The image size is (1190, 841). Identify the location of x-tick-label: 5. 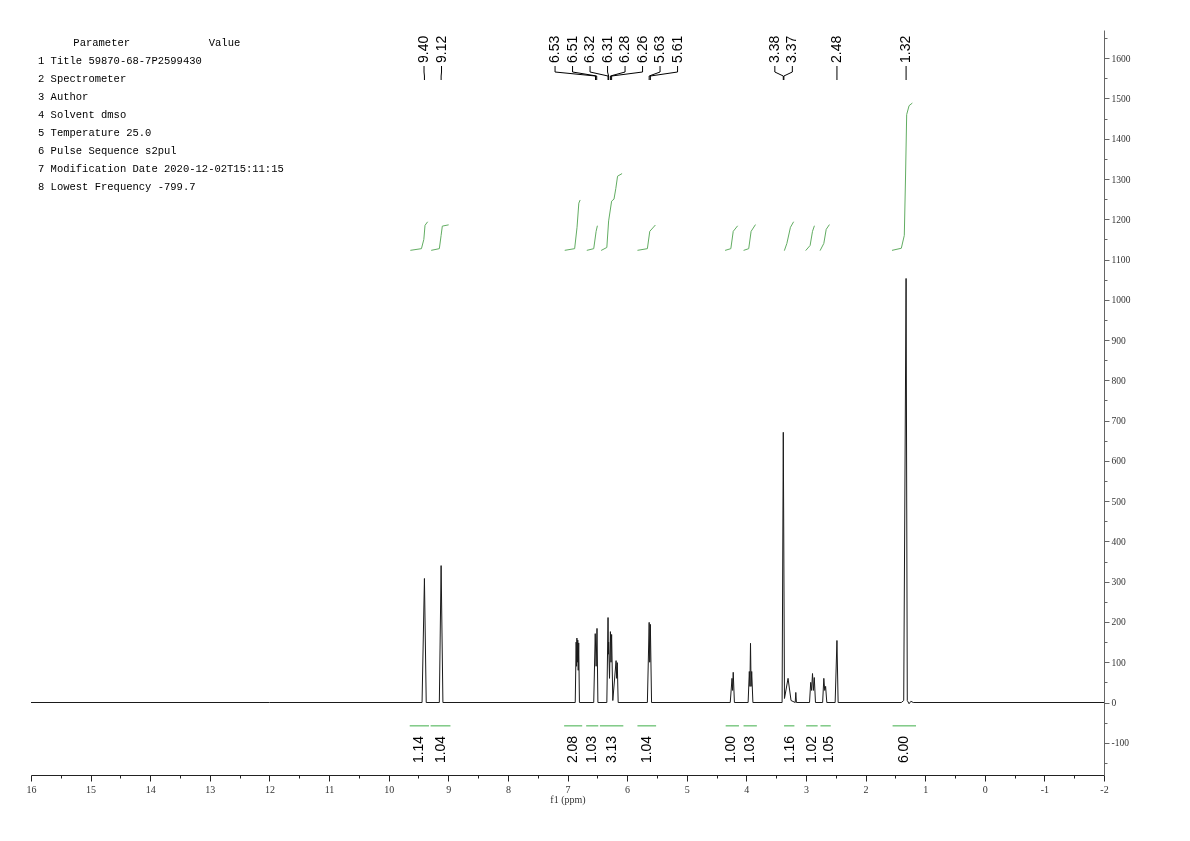
(687, 789).